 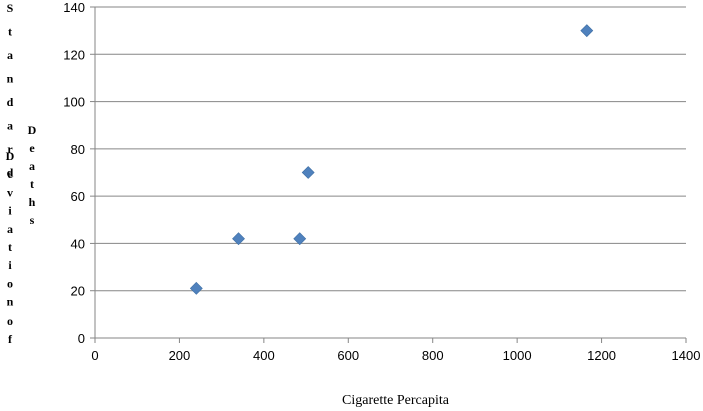 What do you see at coordinates (78, 196) in the screenshot?
I see `y-tick-label: 60` at bounding box center [78, 196].